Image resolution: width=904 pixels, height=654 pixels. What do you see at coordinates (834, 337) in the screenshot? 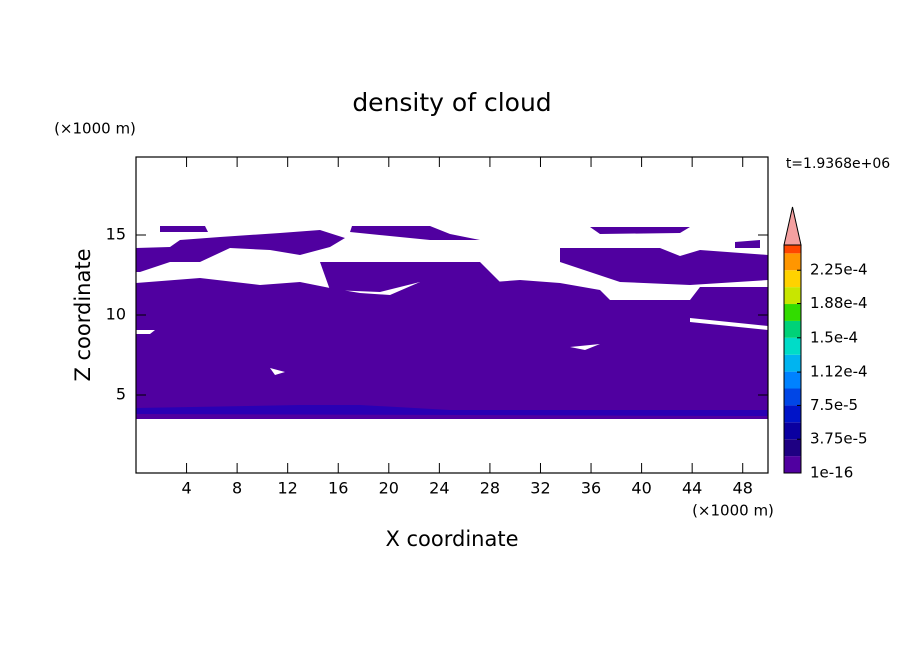
I see `colorbar-label: 1.5e-4` at bounding box center [834, 337].